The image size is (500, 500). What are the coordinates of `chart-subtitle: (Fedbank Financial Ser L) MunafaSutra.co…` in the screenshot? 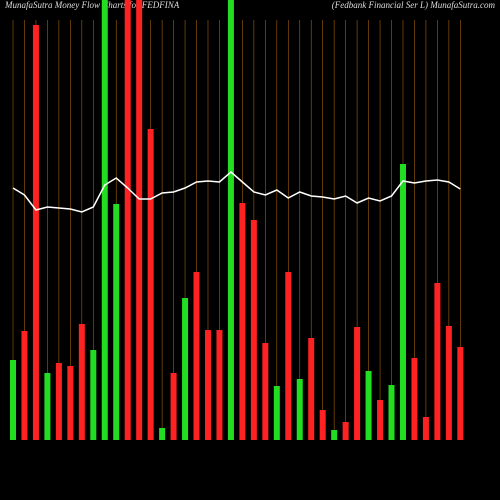 It's located at (414, 5).